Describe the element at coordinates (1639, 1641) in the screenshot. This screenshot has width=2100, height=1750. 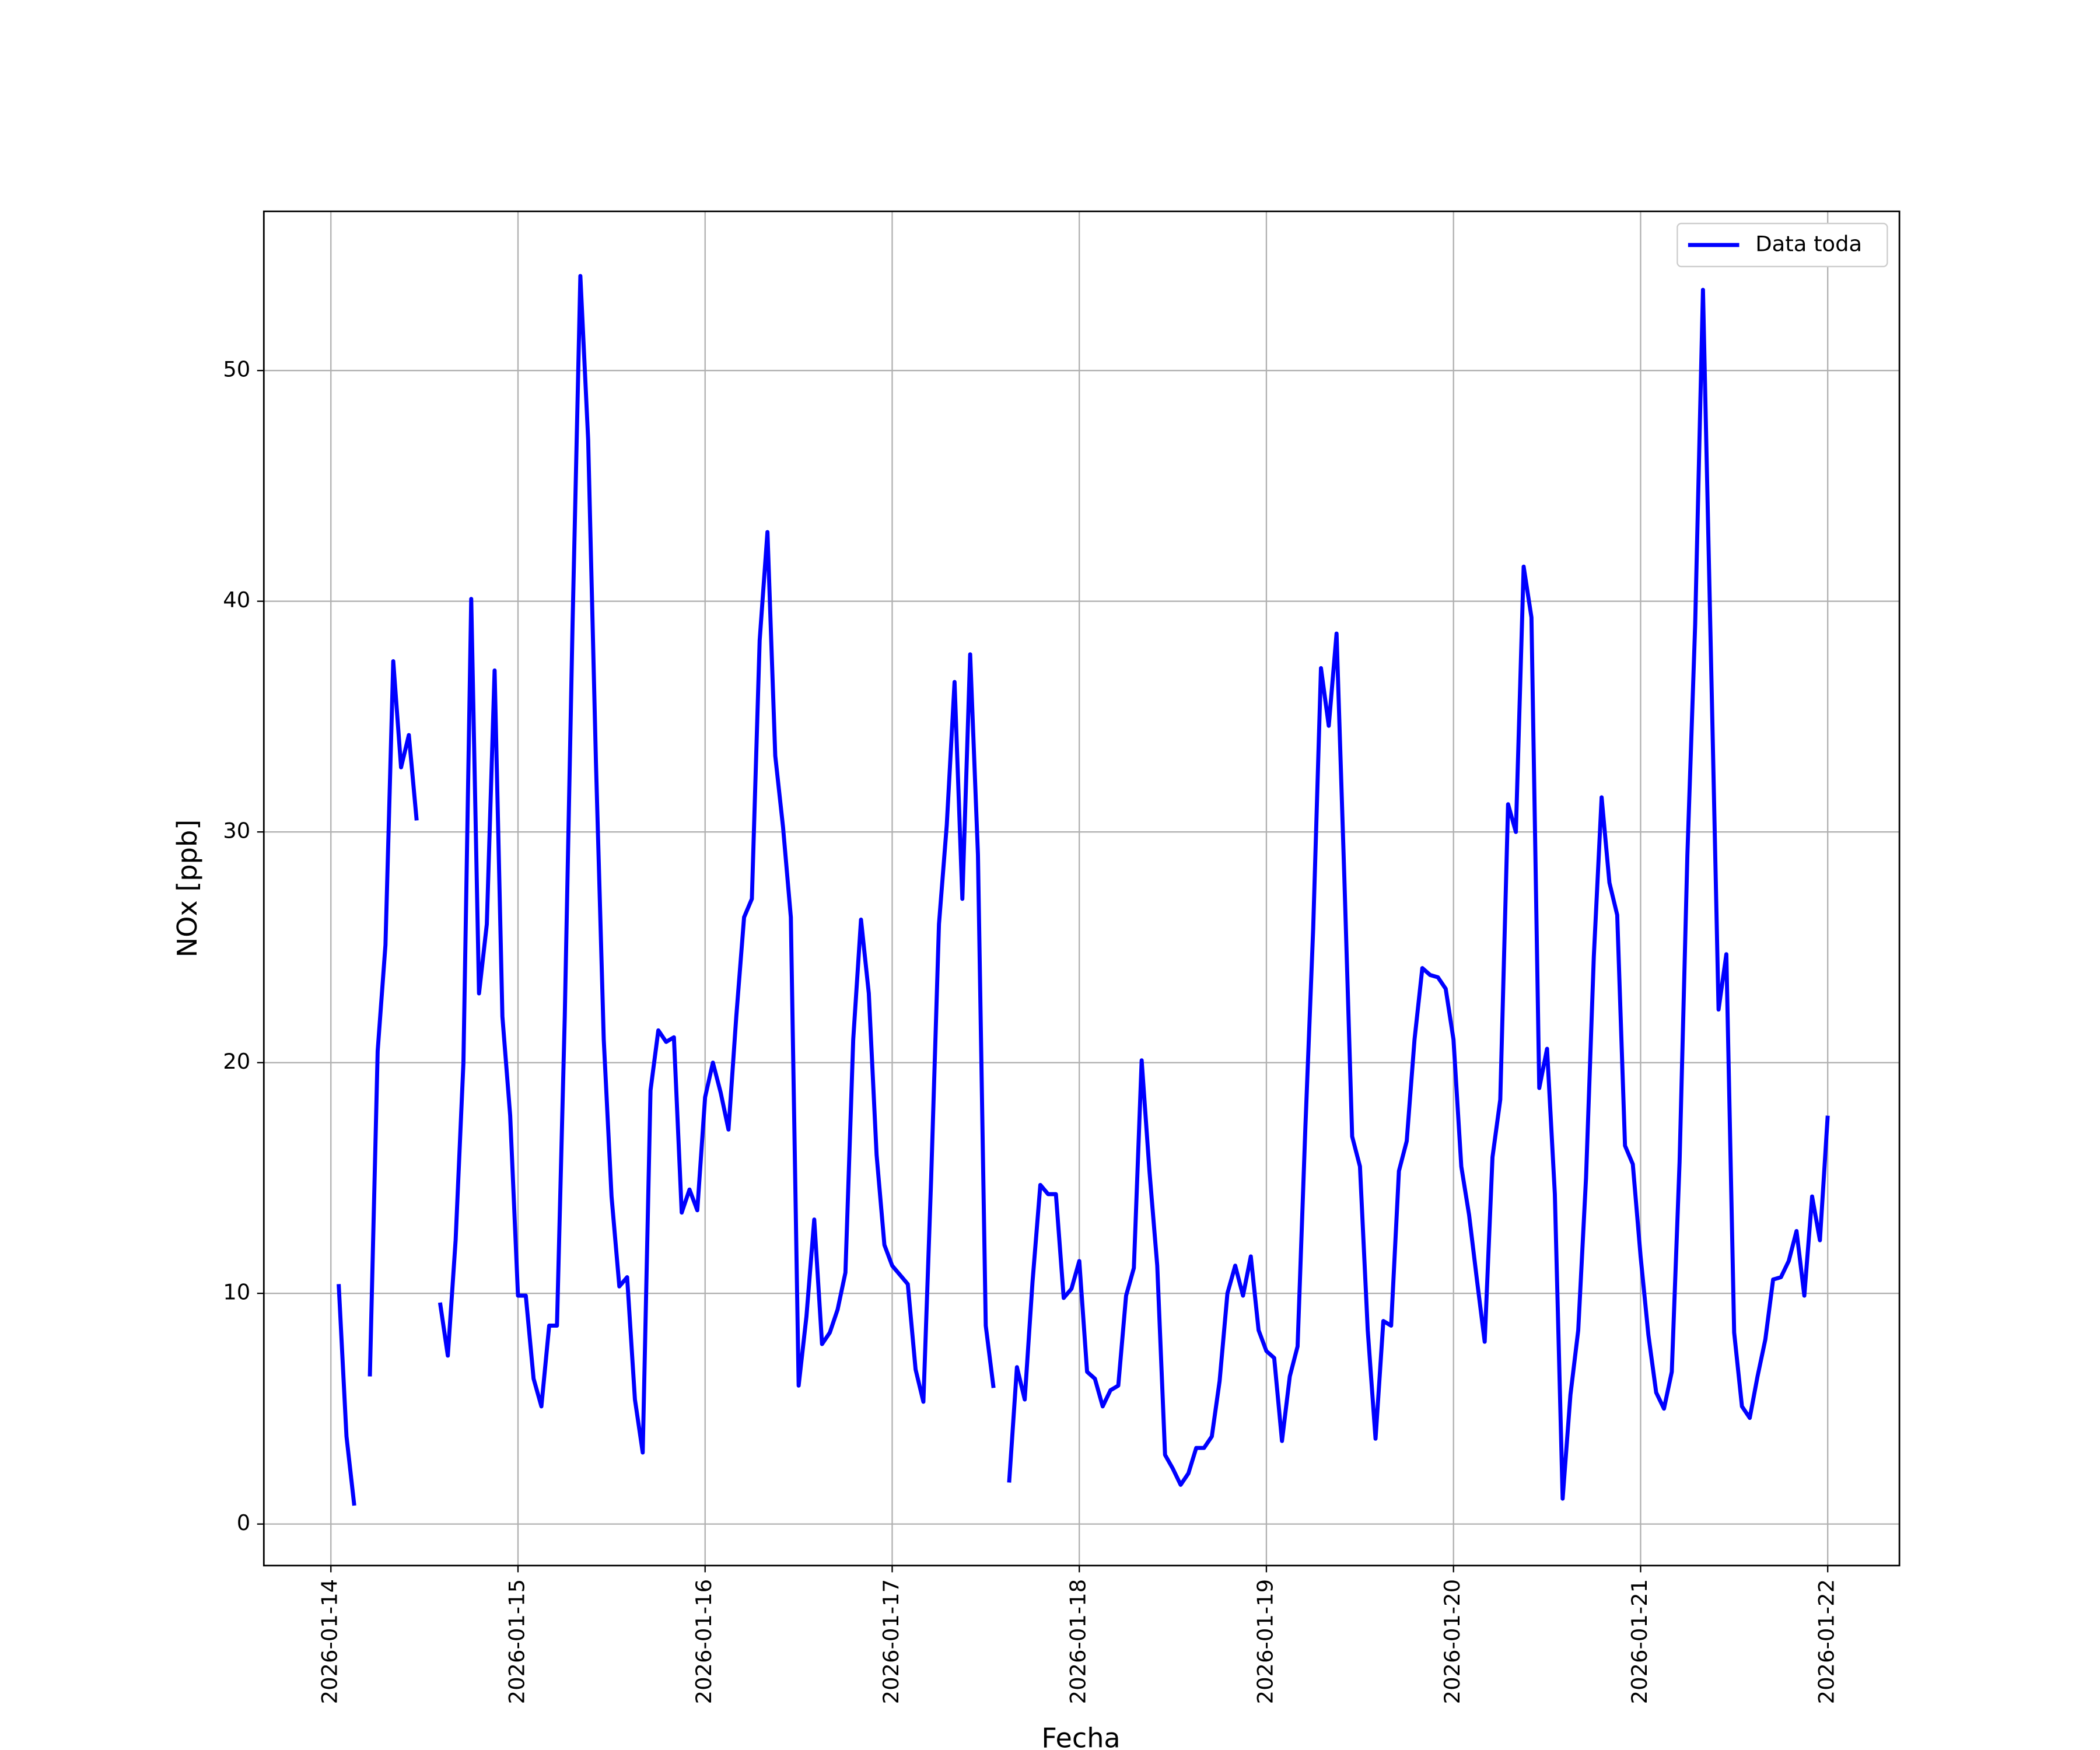
I see `x-tick-label: 2026-01-21` at that location.